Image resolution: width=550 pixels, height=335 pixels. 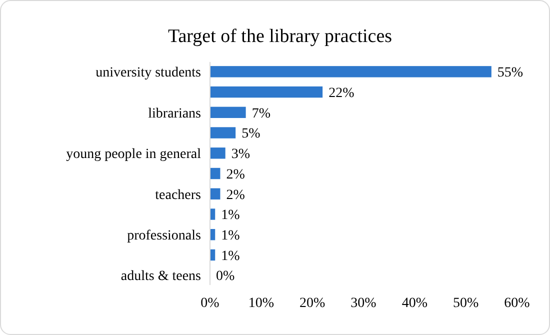 I want to click on x-tick-label: 50%, so click(x=465, y=303).